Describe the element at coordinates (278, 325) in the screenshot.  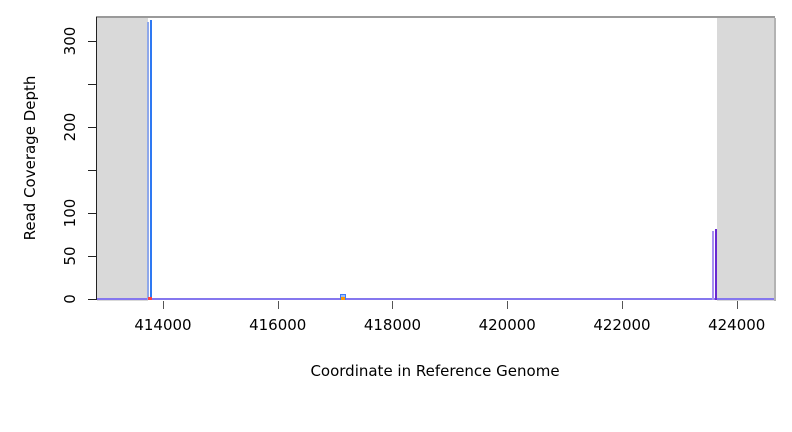
I see `x-tick-label: 416000` at that location.